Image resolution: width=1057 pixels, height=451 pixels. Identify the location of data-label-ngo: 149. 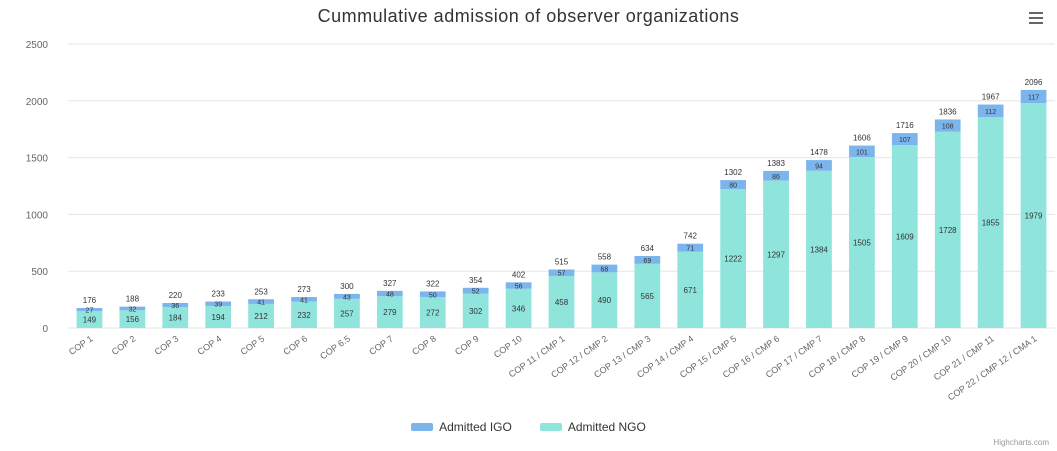
(90, 320).